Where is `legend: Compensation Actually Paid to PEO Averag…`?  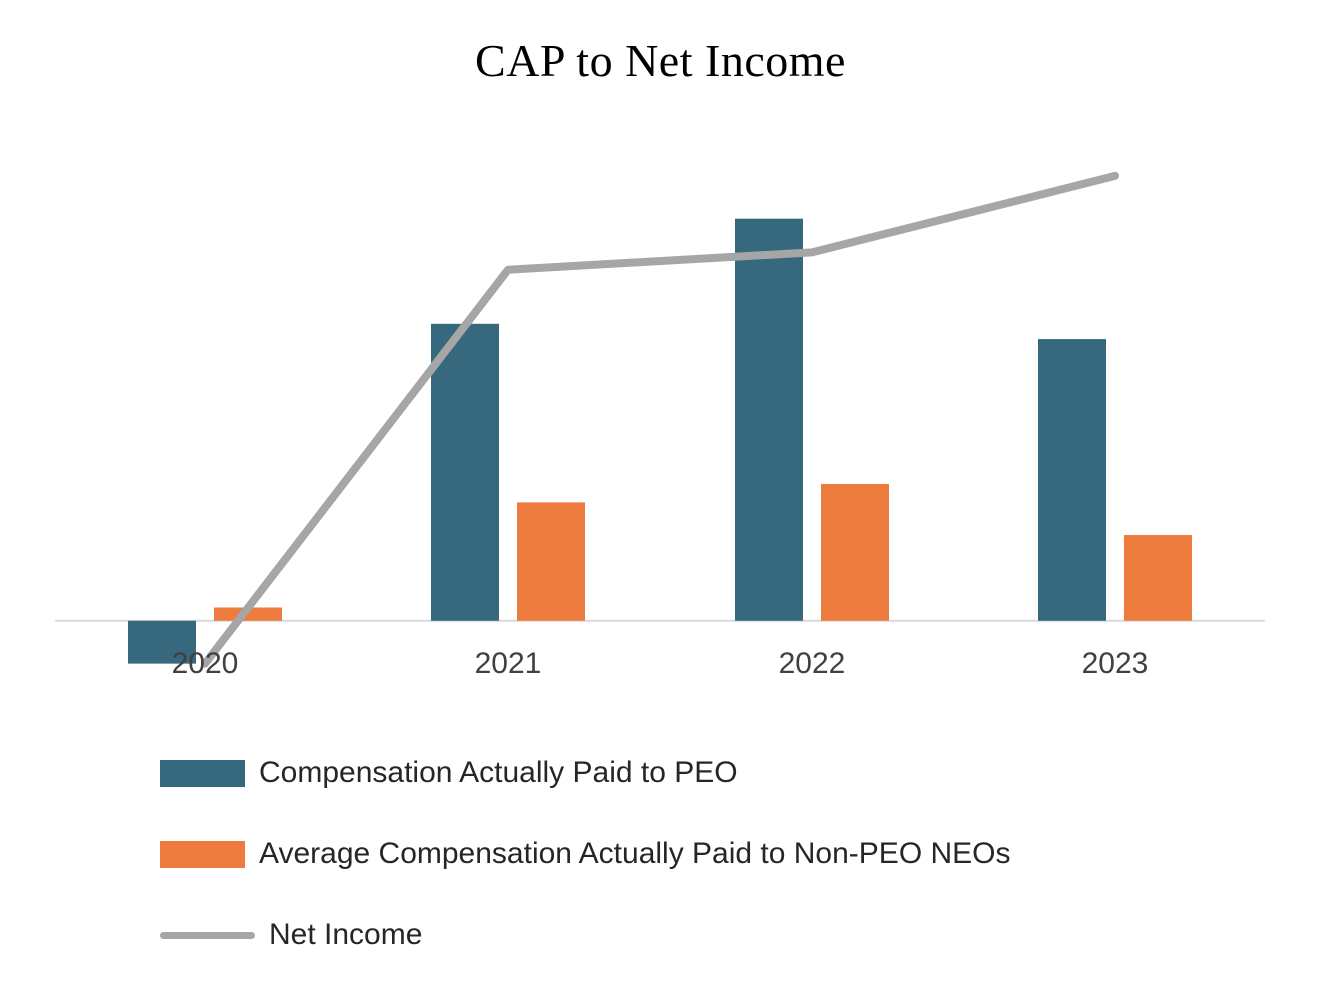
legend: Compensation Actually Paid to PEO Averag… is located at coordinates (585, 854).